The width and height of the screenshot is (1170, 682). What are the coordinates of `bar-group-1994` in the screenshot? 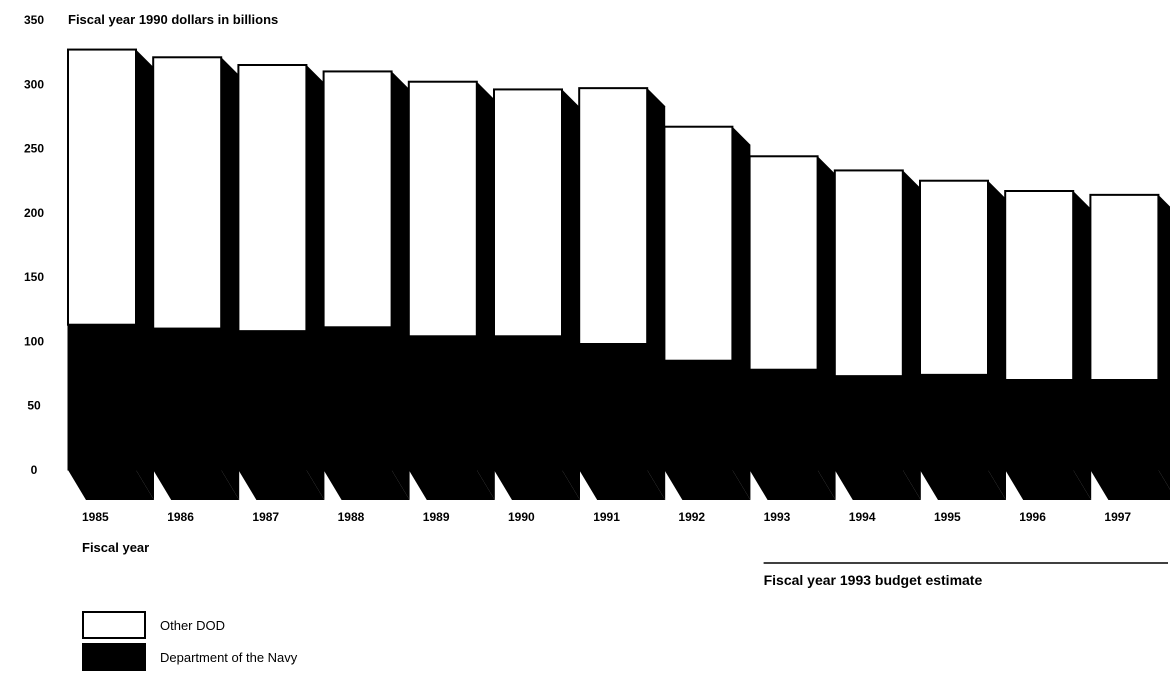 It's located at (877, 334).